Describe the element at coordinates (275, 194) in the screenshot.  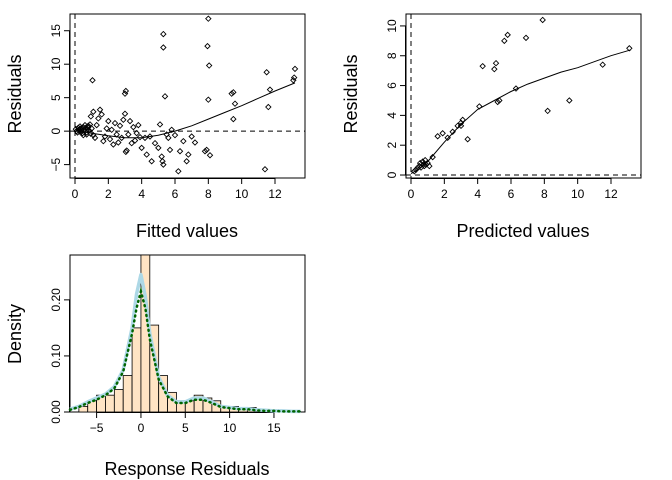
I see `x-tick-label: 12` at that location.